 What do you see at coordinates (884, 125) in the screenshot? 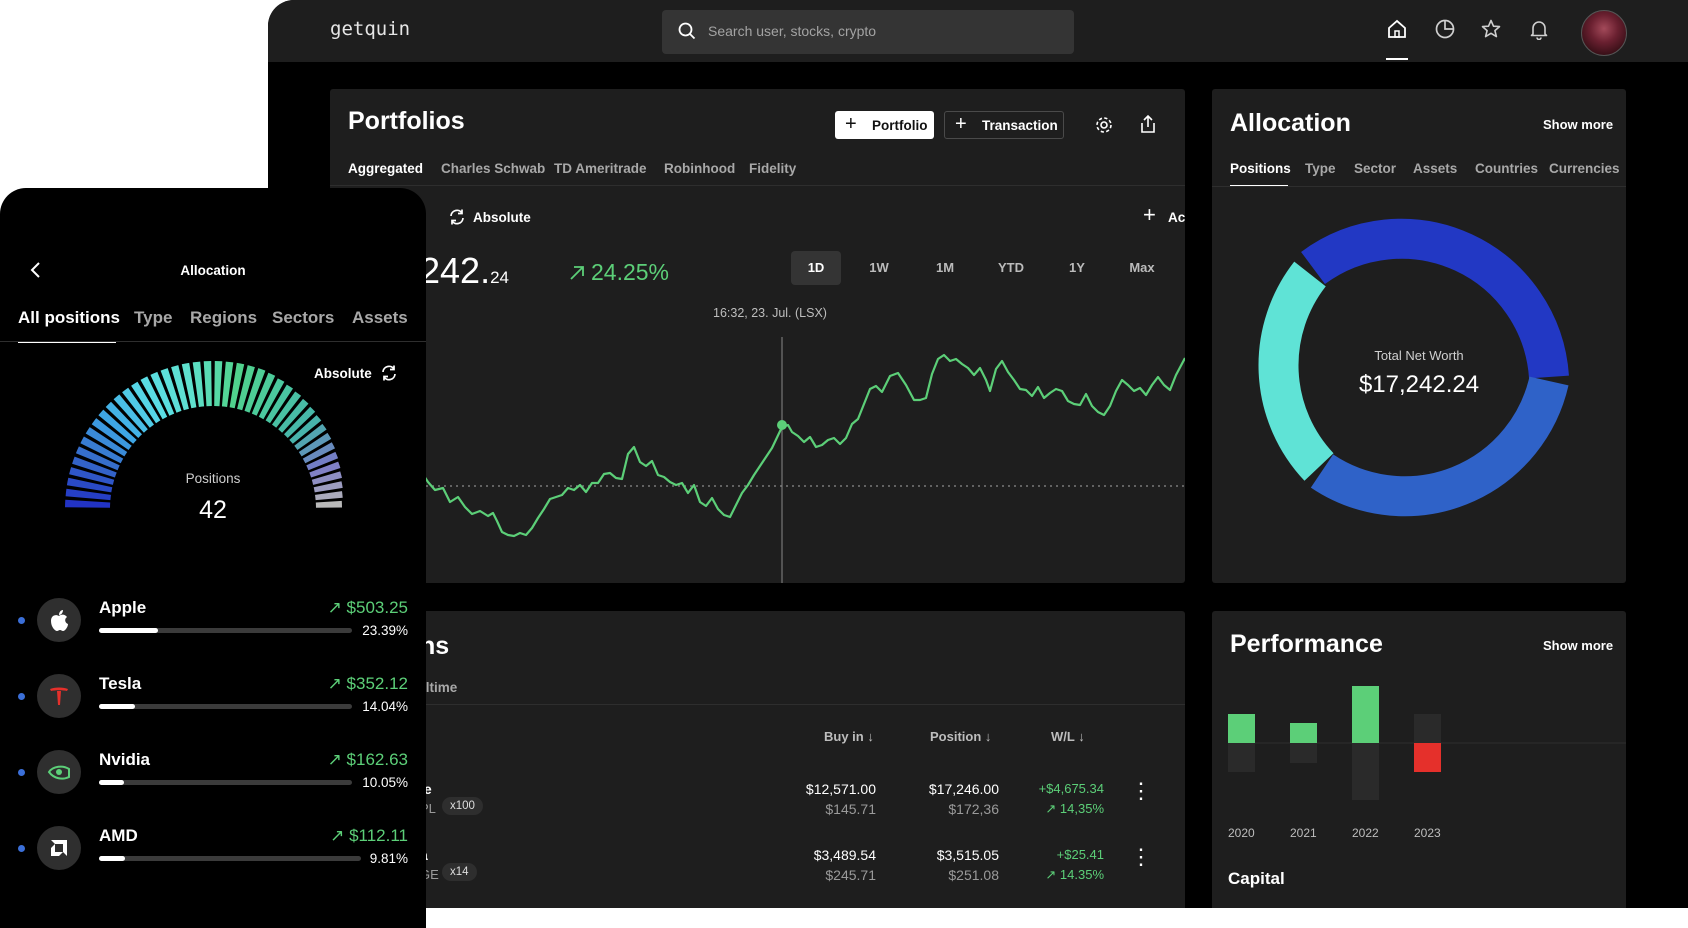
I see `add-portfolio-button: + Portfolio` at bounding box center [884, 125].